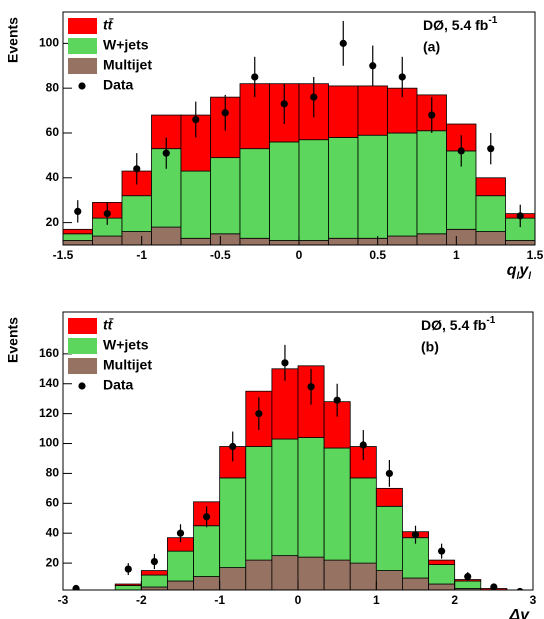 The height and width of the screenshot is (619, 544). What do you see at coordinates (431, 47) in the screenshot?
I see `panel-label: (a)` at bounding box center [431, 47].